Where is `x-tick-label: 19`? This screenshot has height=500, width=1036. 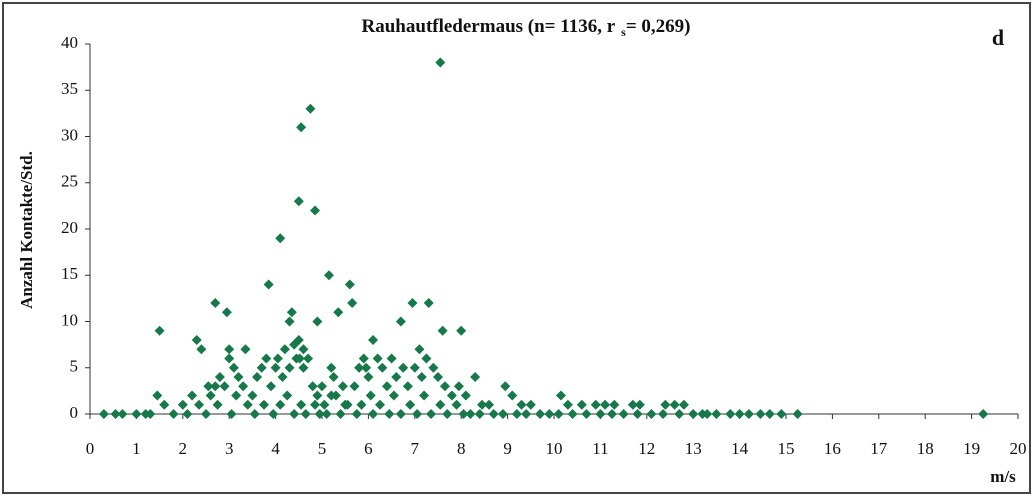
x-tick-label: 19 is located at coordinates (971, 448).